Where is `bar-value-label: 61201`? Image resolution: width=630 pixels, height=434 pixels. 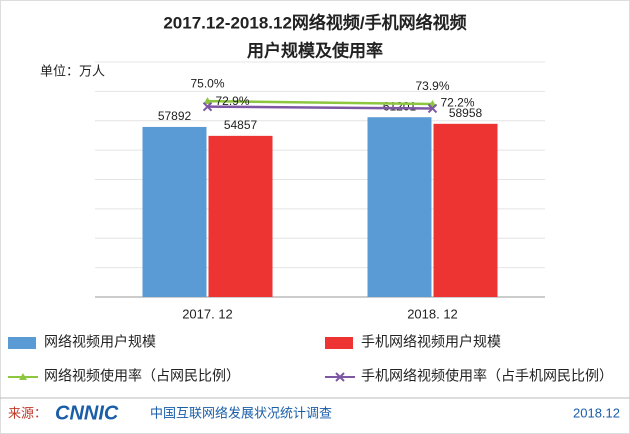
bar-value-label: 61201 is located at coordinates (400, 106).